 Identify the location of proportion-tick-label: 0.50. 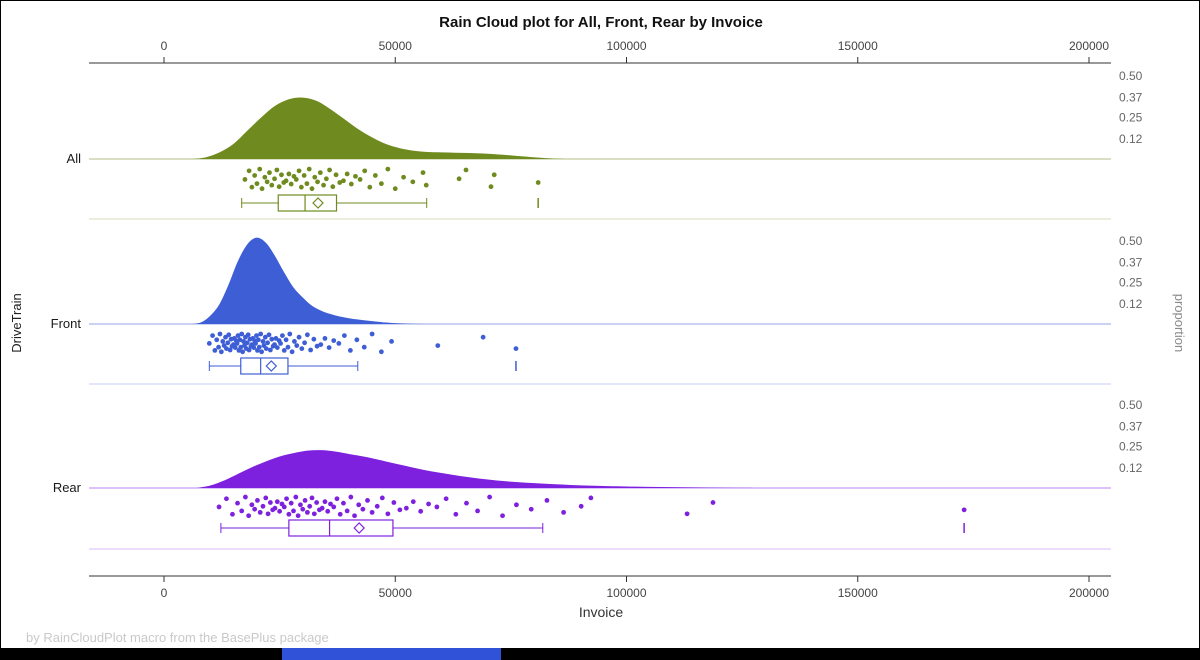
(1131, 405).